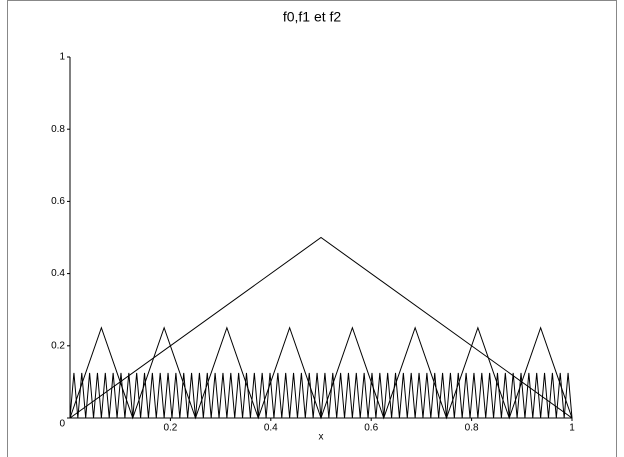 This screenshot has height=457, width=624. Describe the element at coordinates (58, 201) in the screenshot. I see `y-tick-label: 0.6` at that location.